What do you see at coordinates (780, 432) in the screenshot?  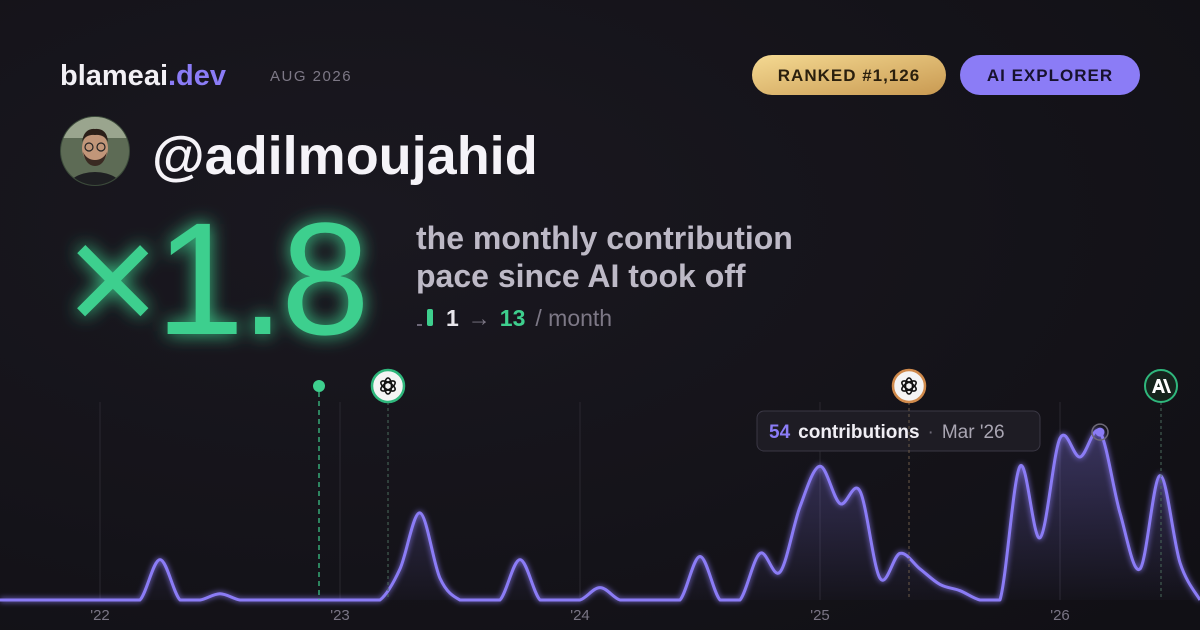 I see `tooltip-value: 54` at bounding box center [780, 432].